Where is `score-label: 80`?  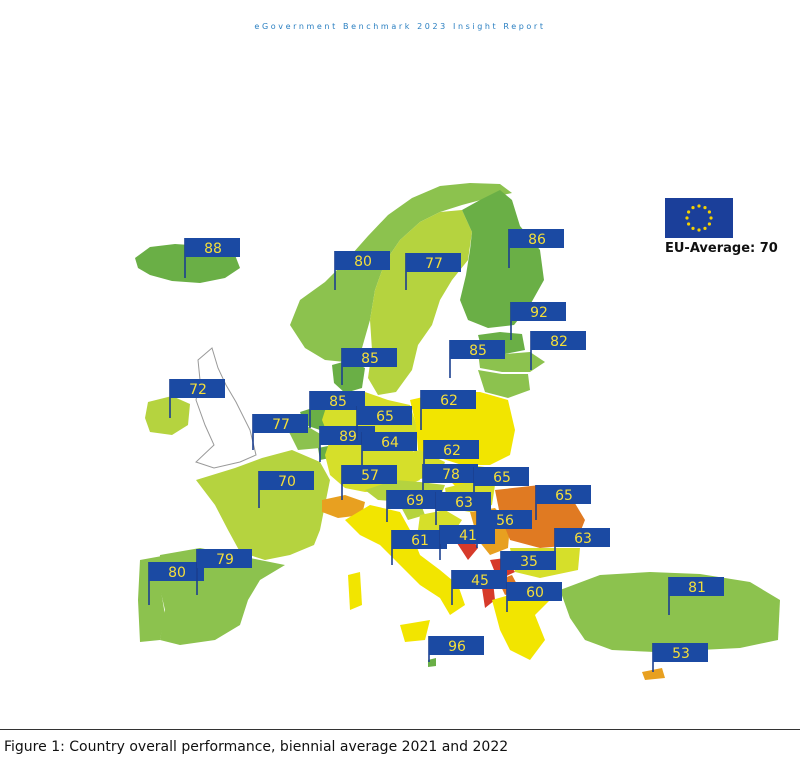
score-label: 80 is located at coordinates (177, 573).